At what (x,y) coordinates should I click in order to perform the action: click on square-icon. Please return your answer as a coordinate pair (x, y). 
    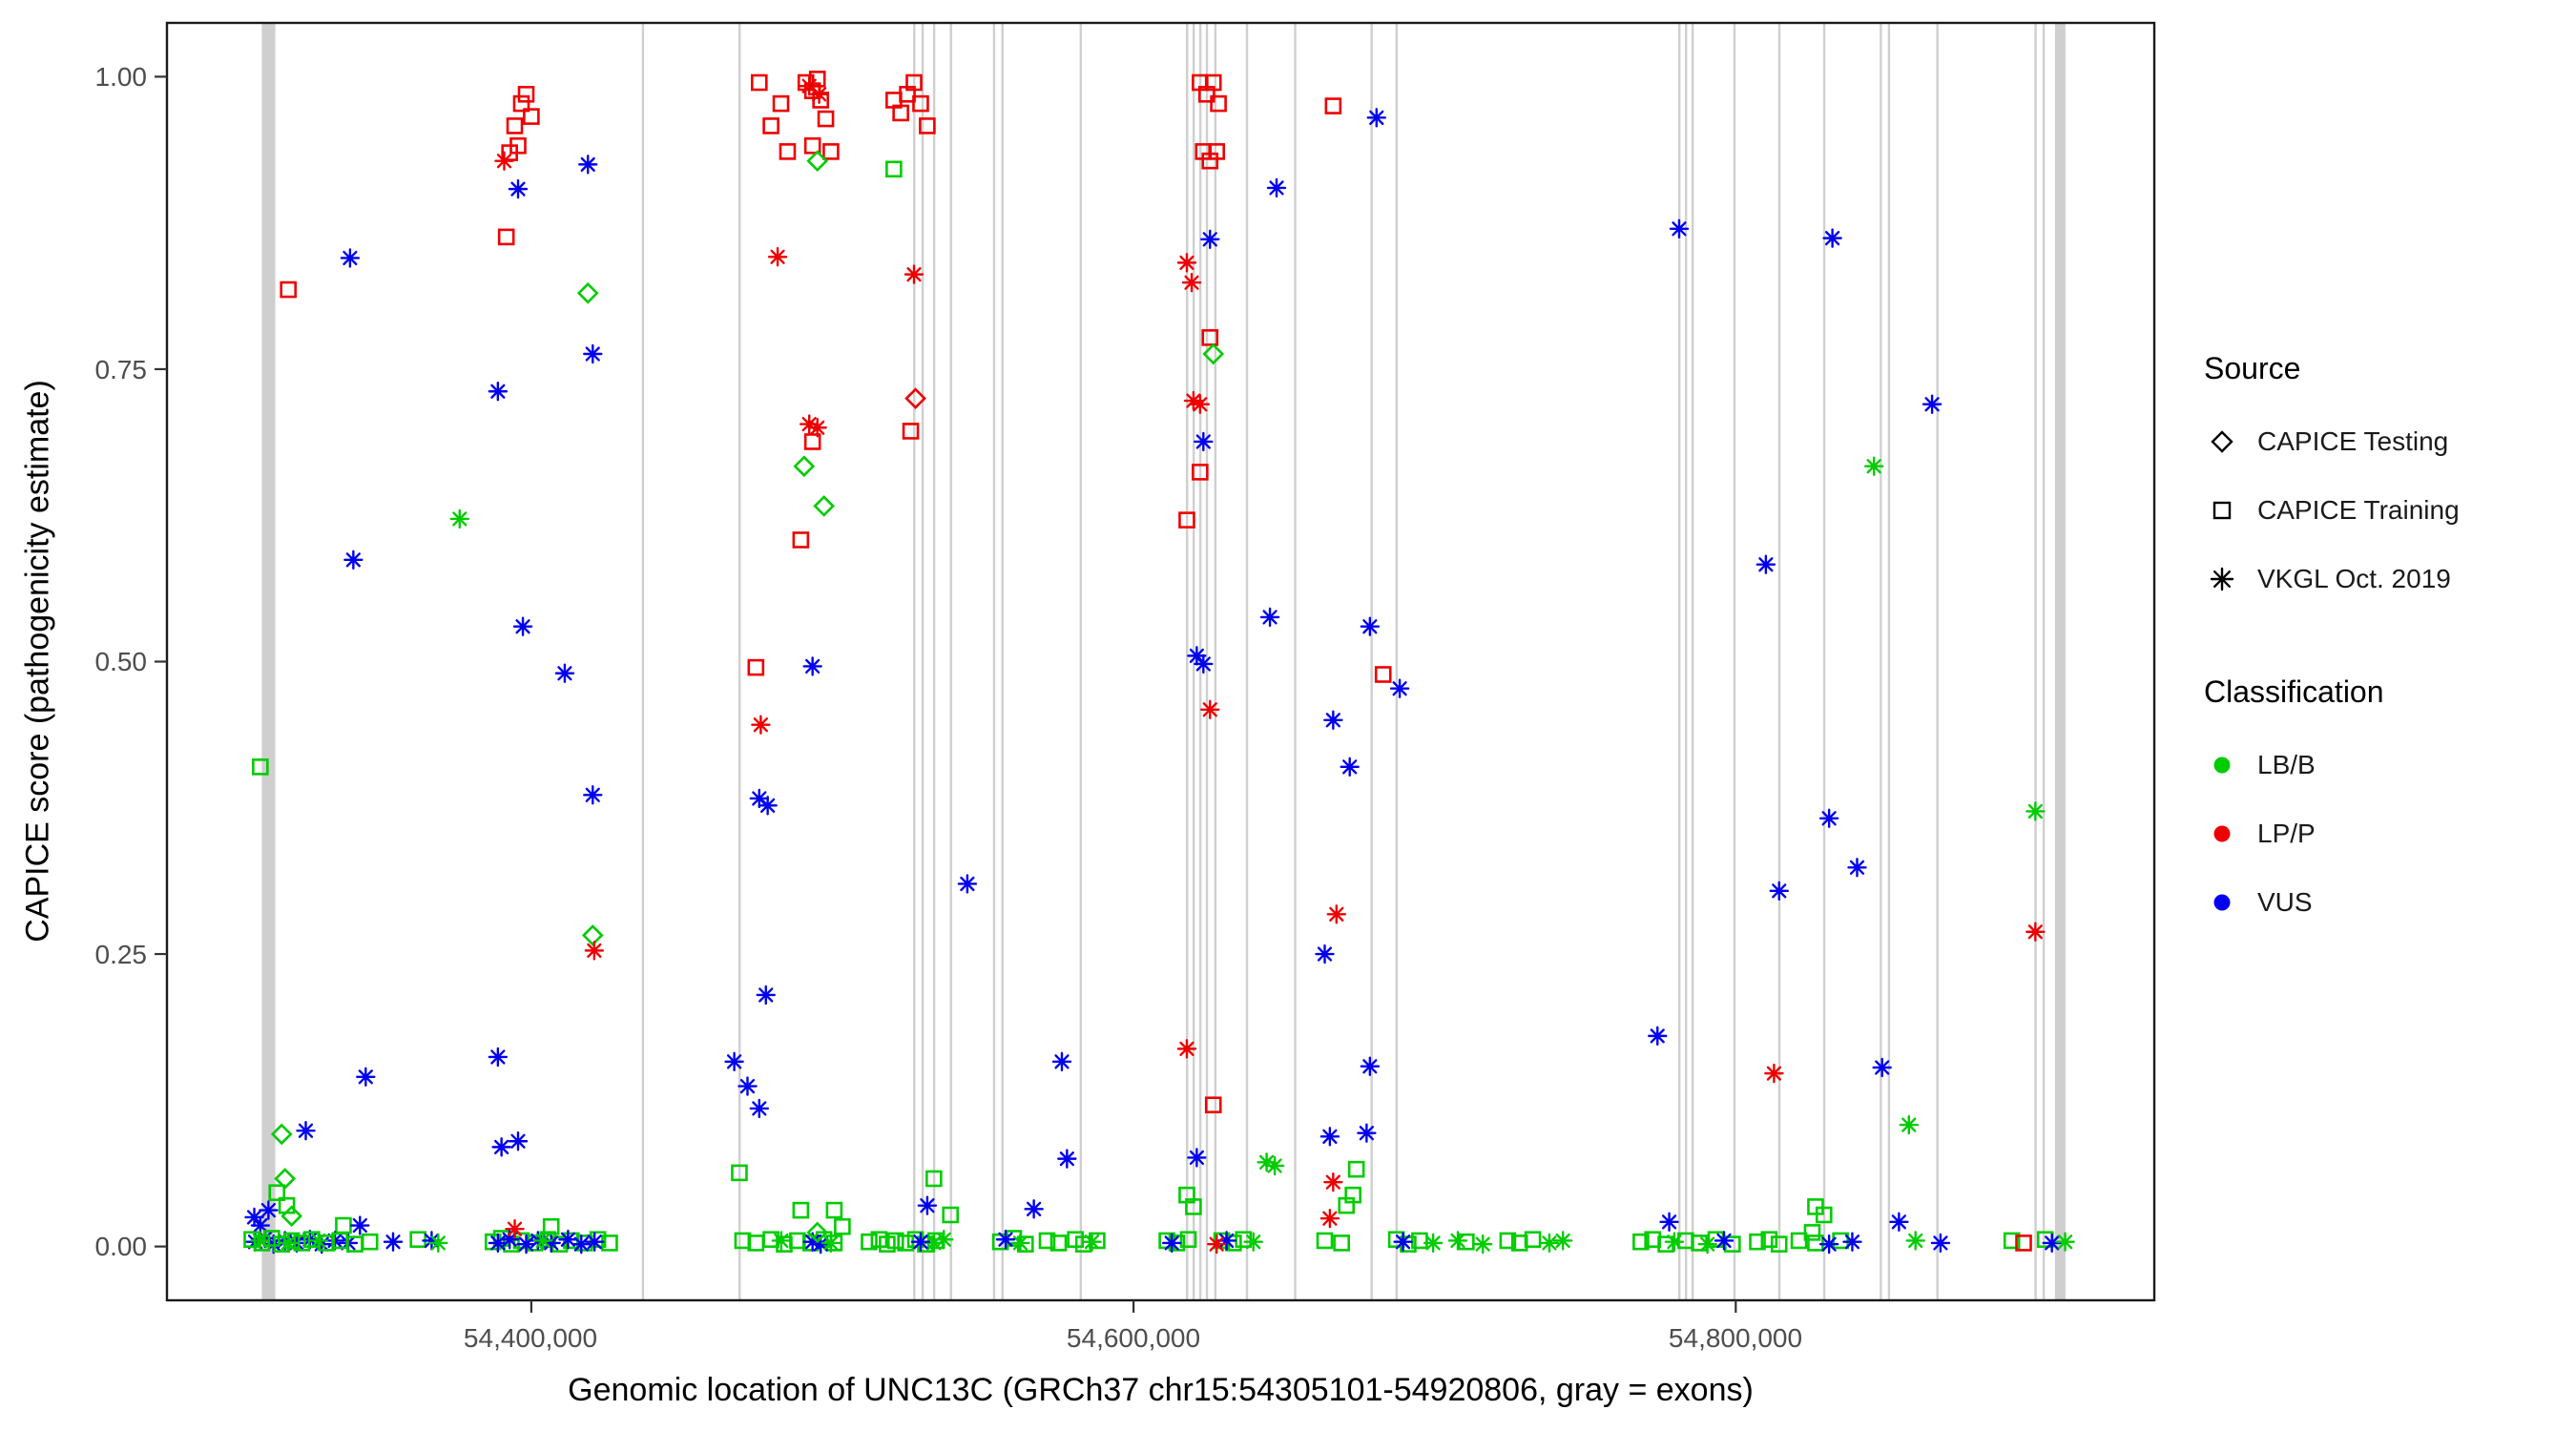
    Looking at the image, I should click on (2222, 510).